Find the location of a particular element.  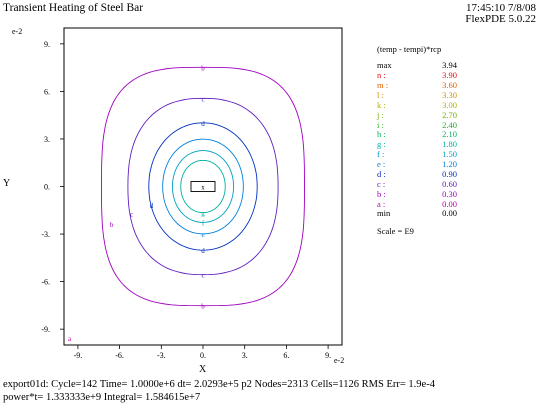

legend-level-label: d : is located at coordinates (381, 174).